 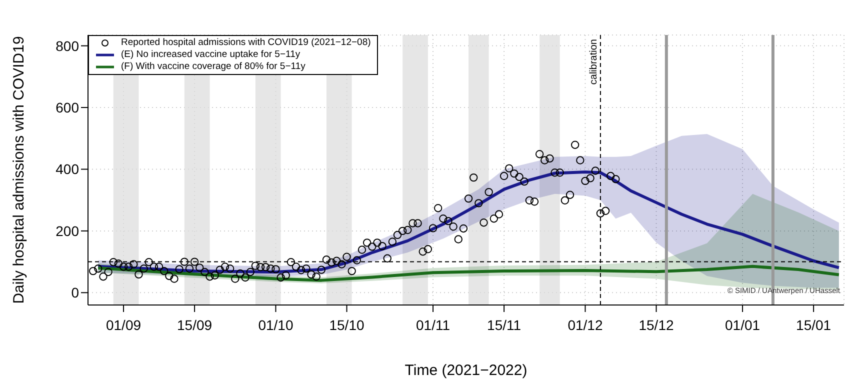 What do you see at coordinates (594, 62) in the screenshot?
I see `ref-line-label: calibration` at bounding box center [594, 62].